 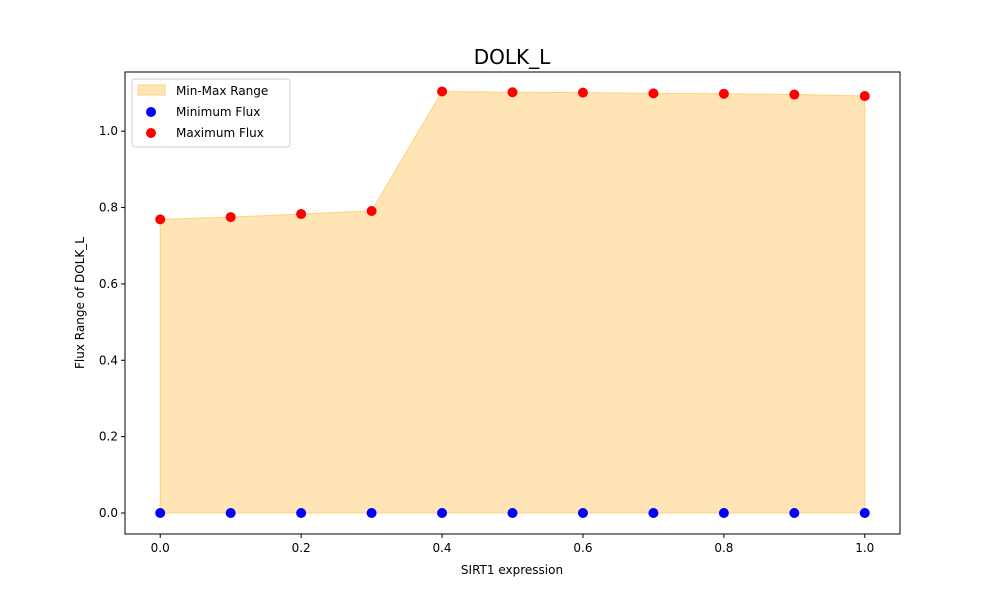 What do you see at coordinates (582, 548) in the screenshot?
I see `x-tick-label: 0.6` at bounding box center [582, 548].